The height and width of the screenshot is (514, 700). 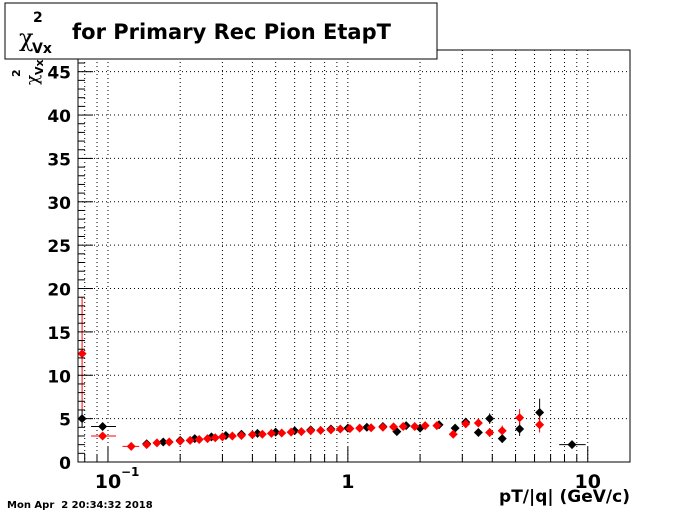 I want to click on y-tick-label: 0, so click(x=65, y=464).